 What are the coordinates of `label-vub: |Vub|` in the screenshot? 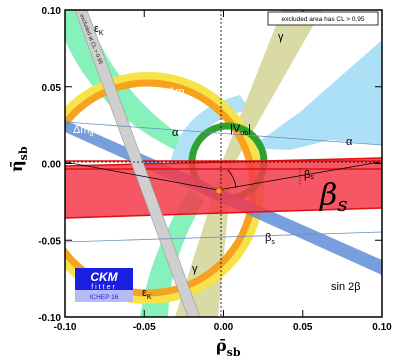 It's located at (240, 130).